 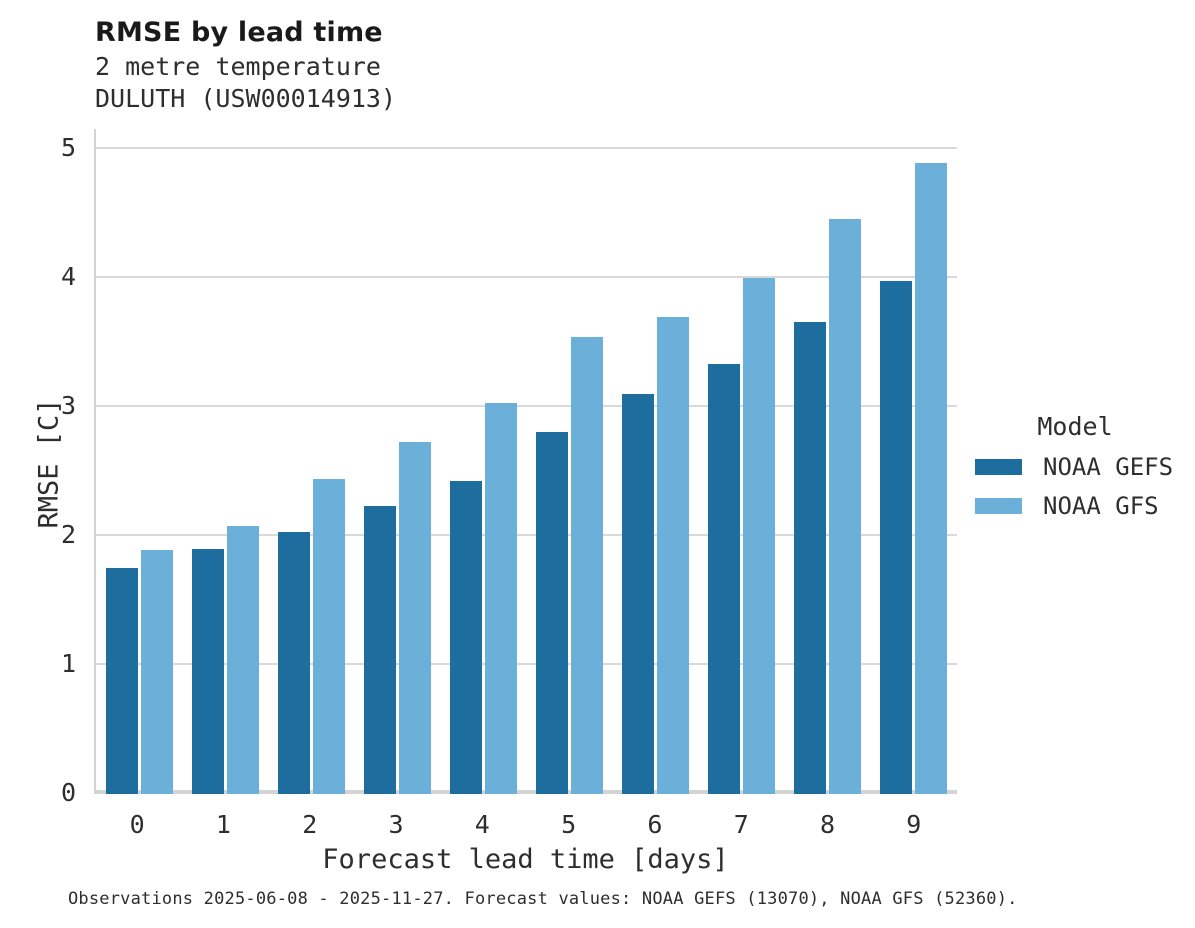 I want to click on x-tick-label-9: 9, so click(x=914, y=824).